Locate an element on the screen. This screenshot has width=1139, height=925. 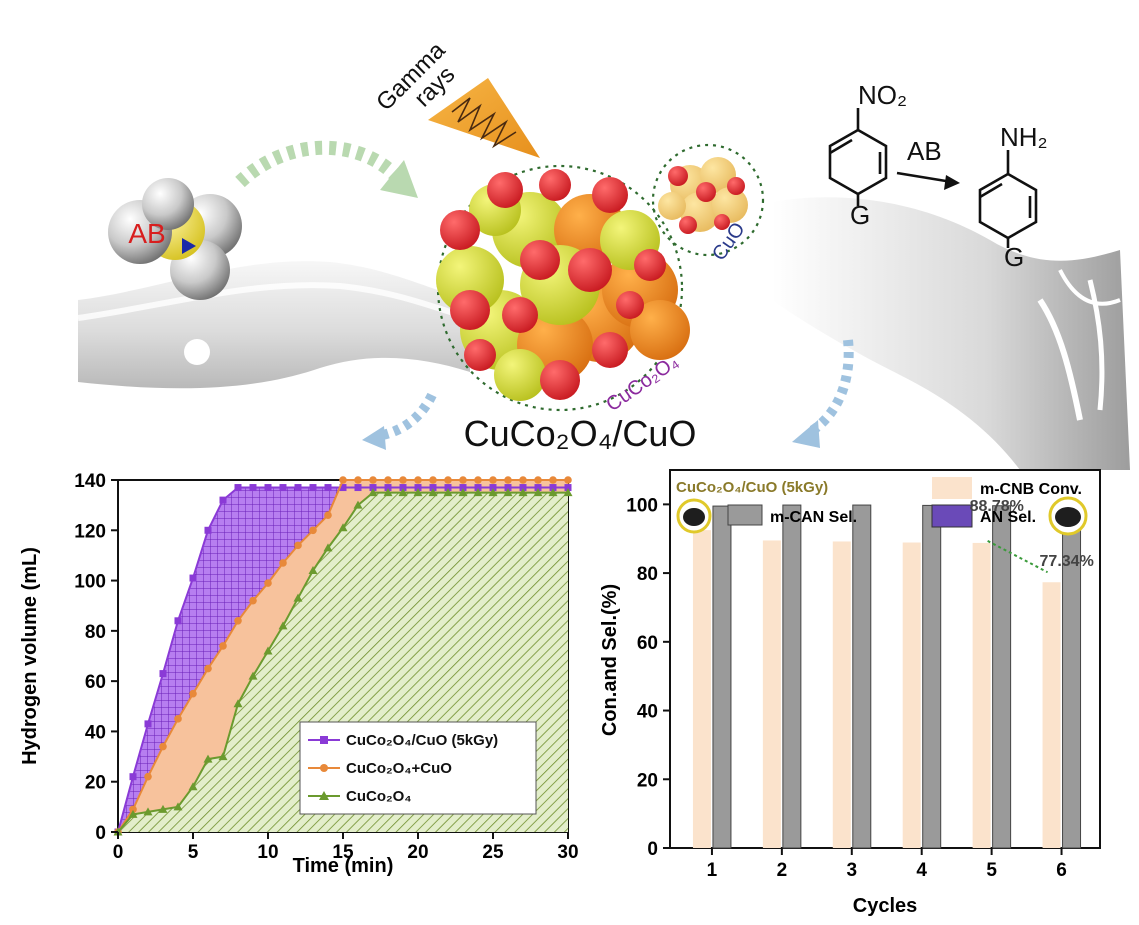
chart2-x-tick-label: 2 is located at coordinates (782, 870).